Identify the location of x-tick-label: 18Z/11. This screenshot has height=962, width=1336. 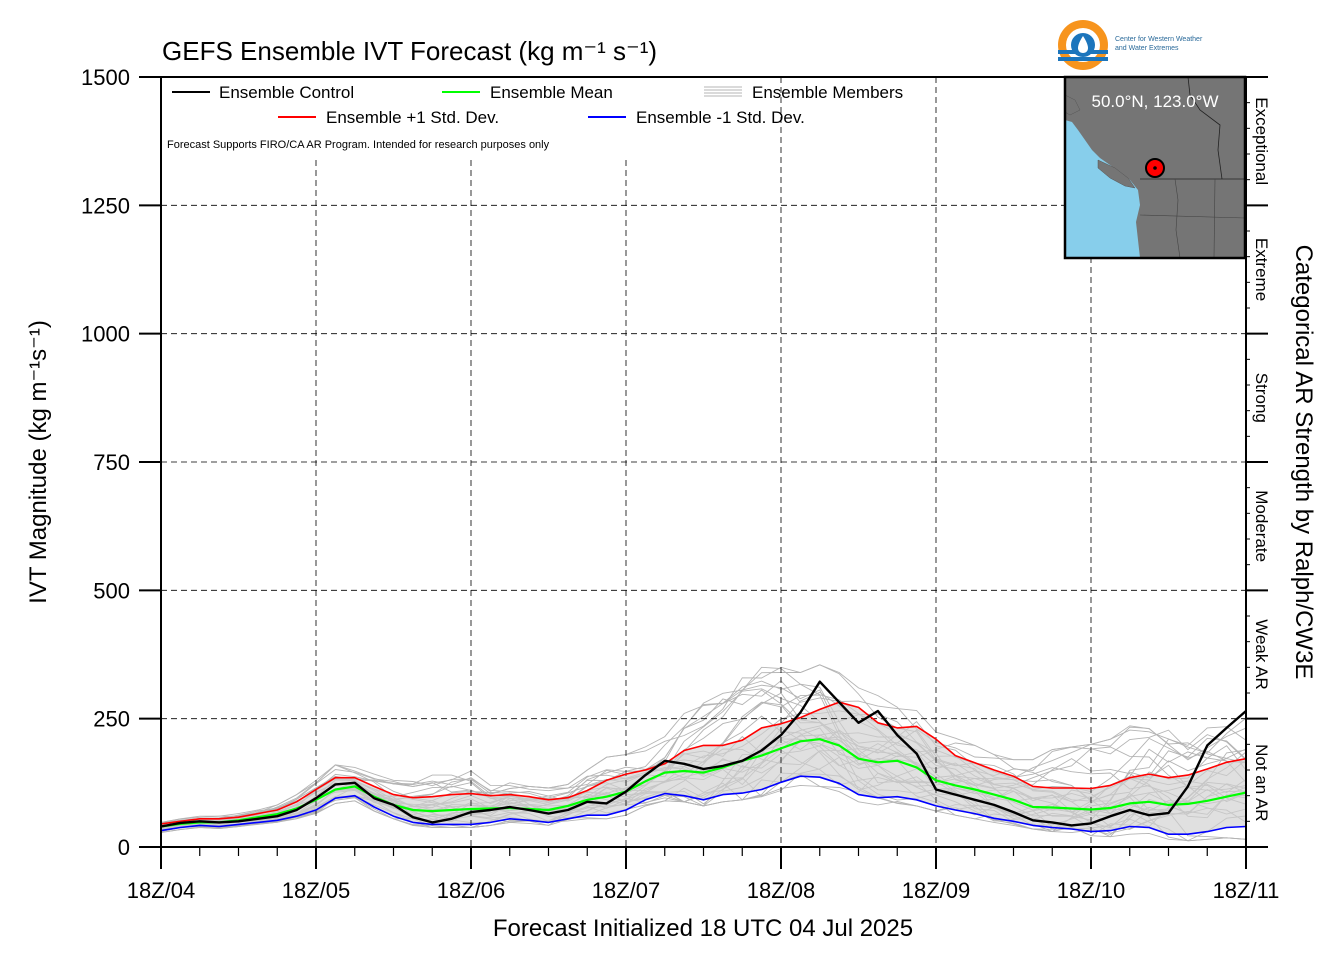
(1246, 890).